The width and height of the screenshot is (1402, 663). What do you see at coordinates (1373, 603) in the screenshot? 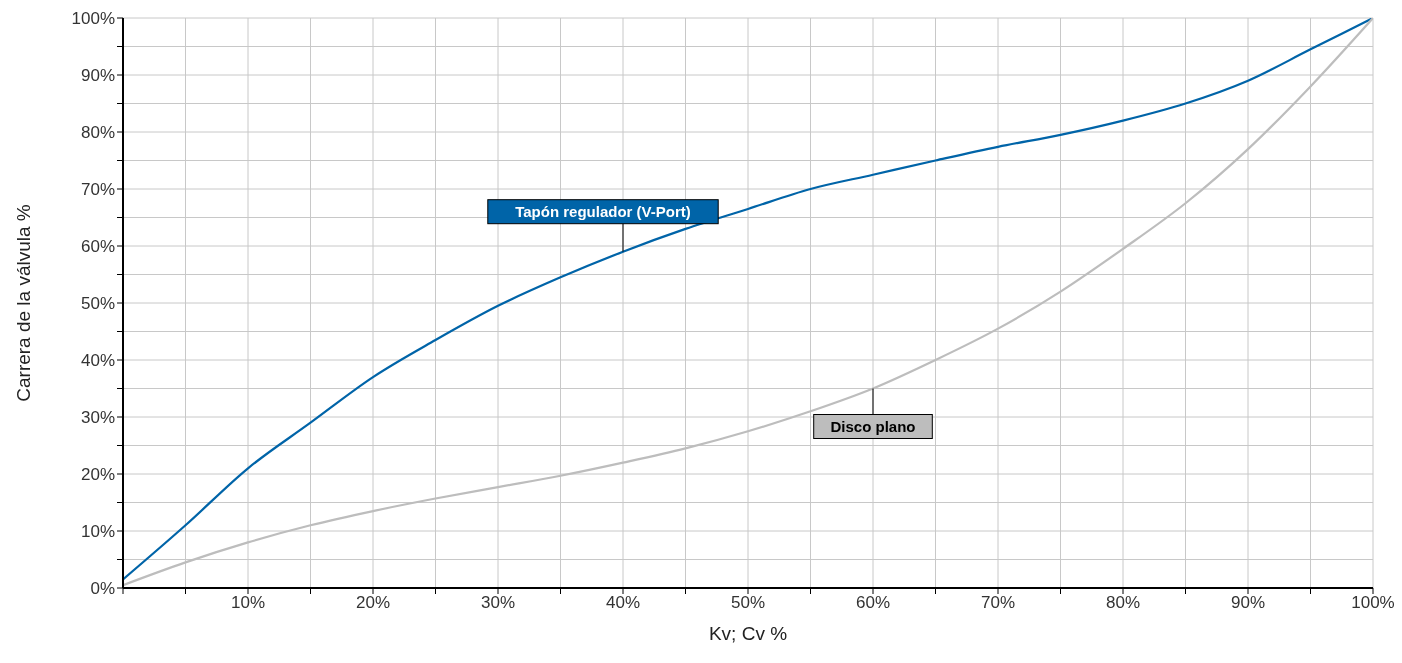
I see `x-tick-label: 100%` at bounding box center [1373, 603].